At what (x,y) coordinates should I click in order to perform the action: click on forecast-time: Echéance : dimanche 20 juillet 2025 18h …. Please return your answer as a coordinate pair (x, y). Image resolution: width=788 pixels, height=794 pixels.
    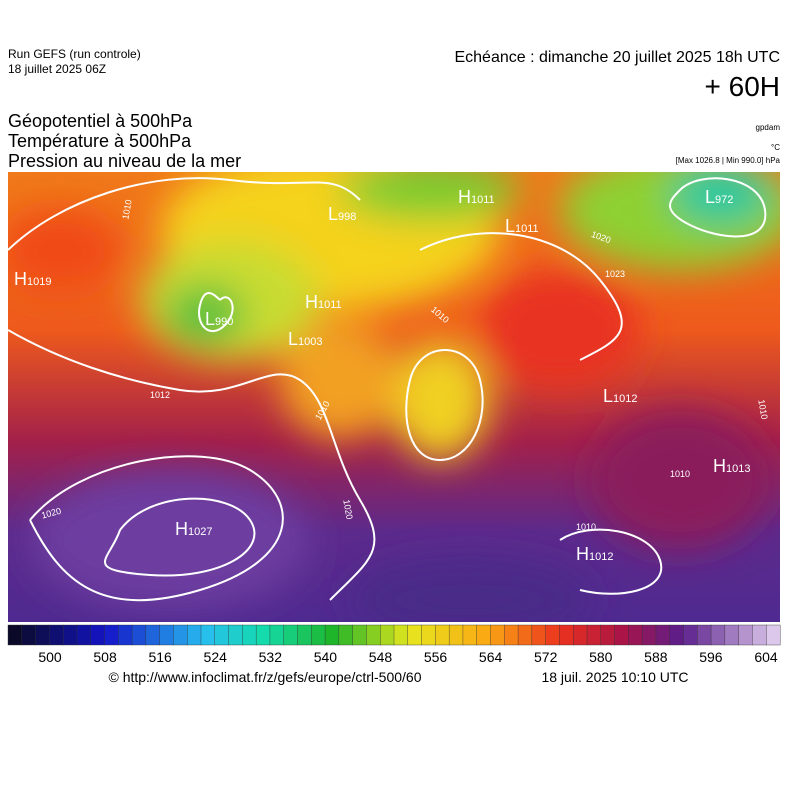
    Looking at the image, I should click on (617, 57).